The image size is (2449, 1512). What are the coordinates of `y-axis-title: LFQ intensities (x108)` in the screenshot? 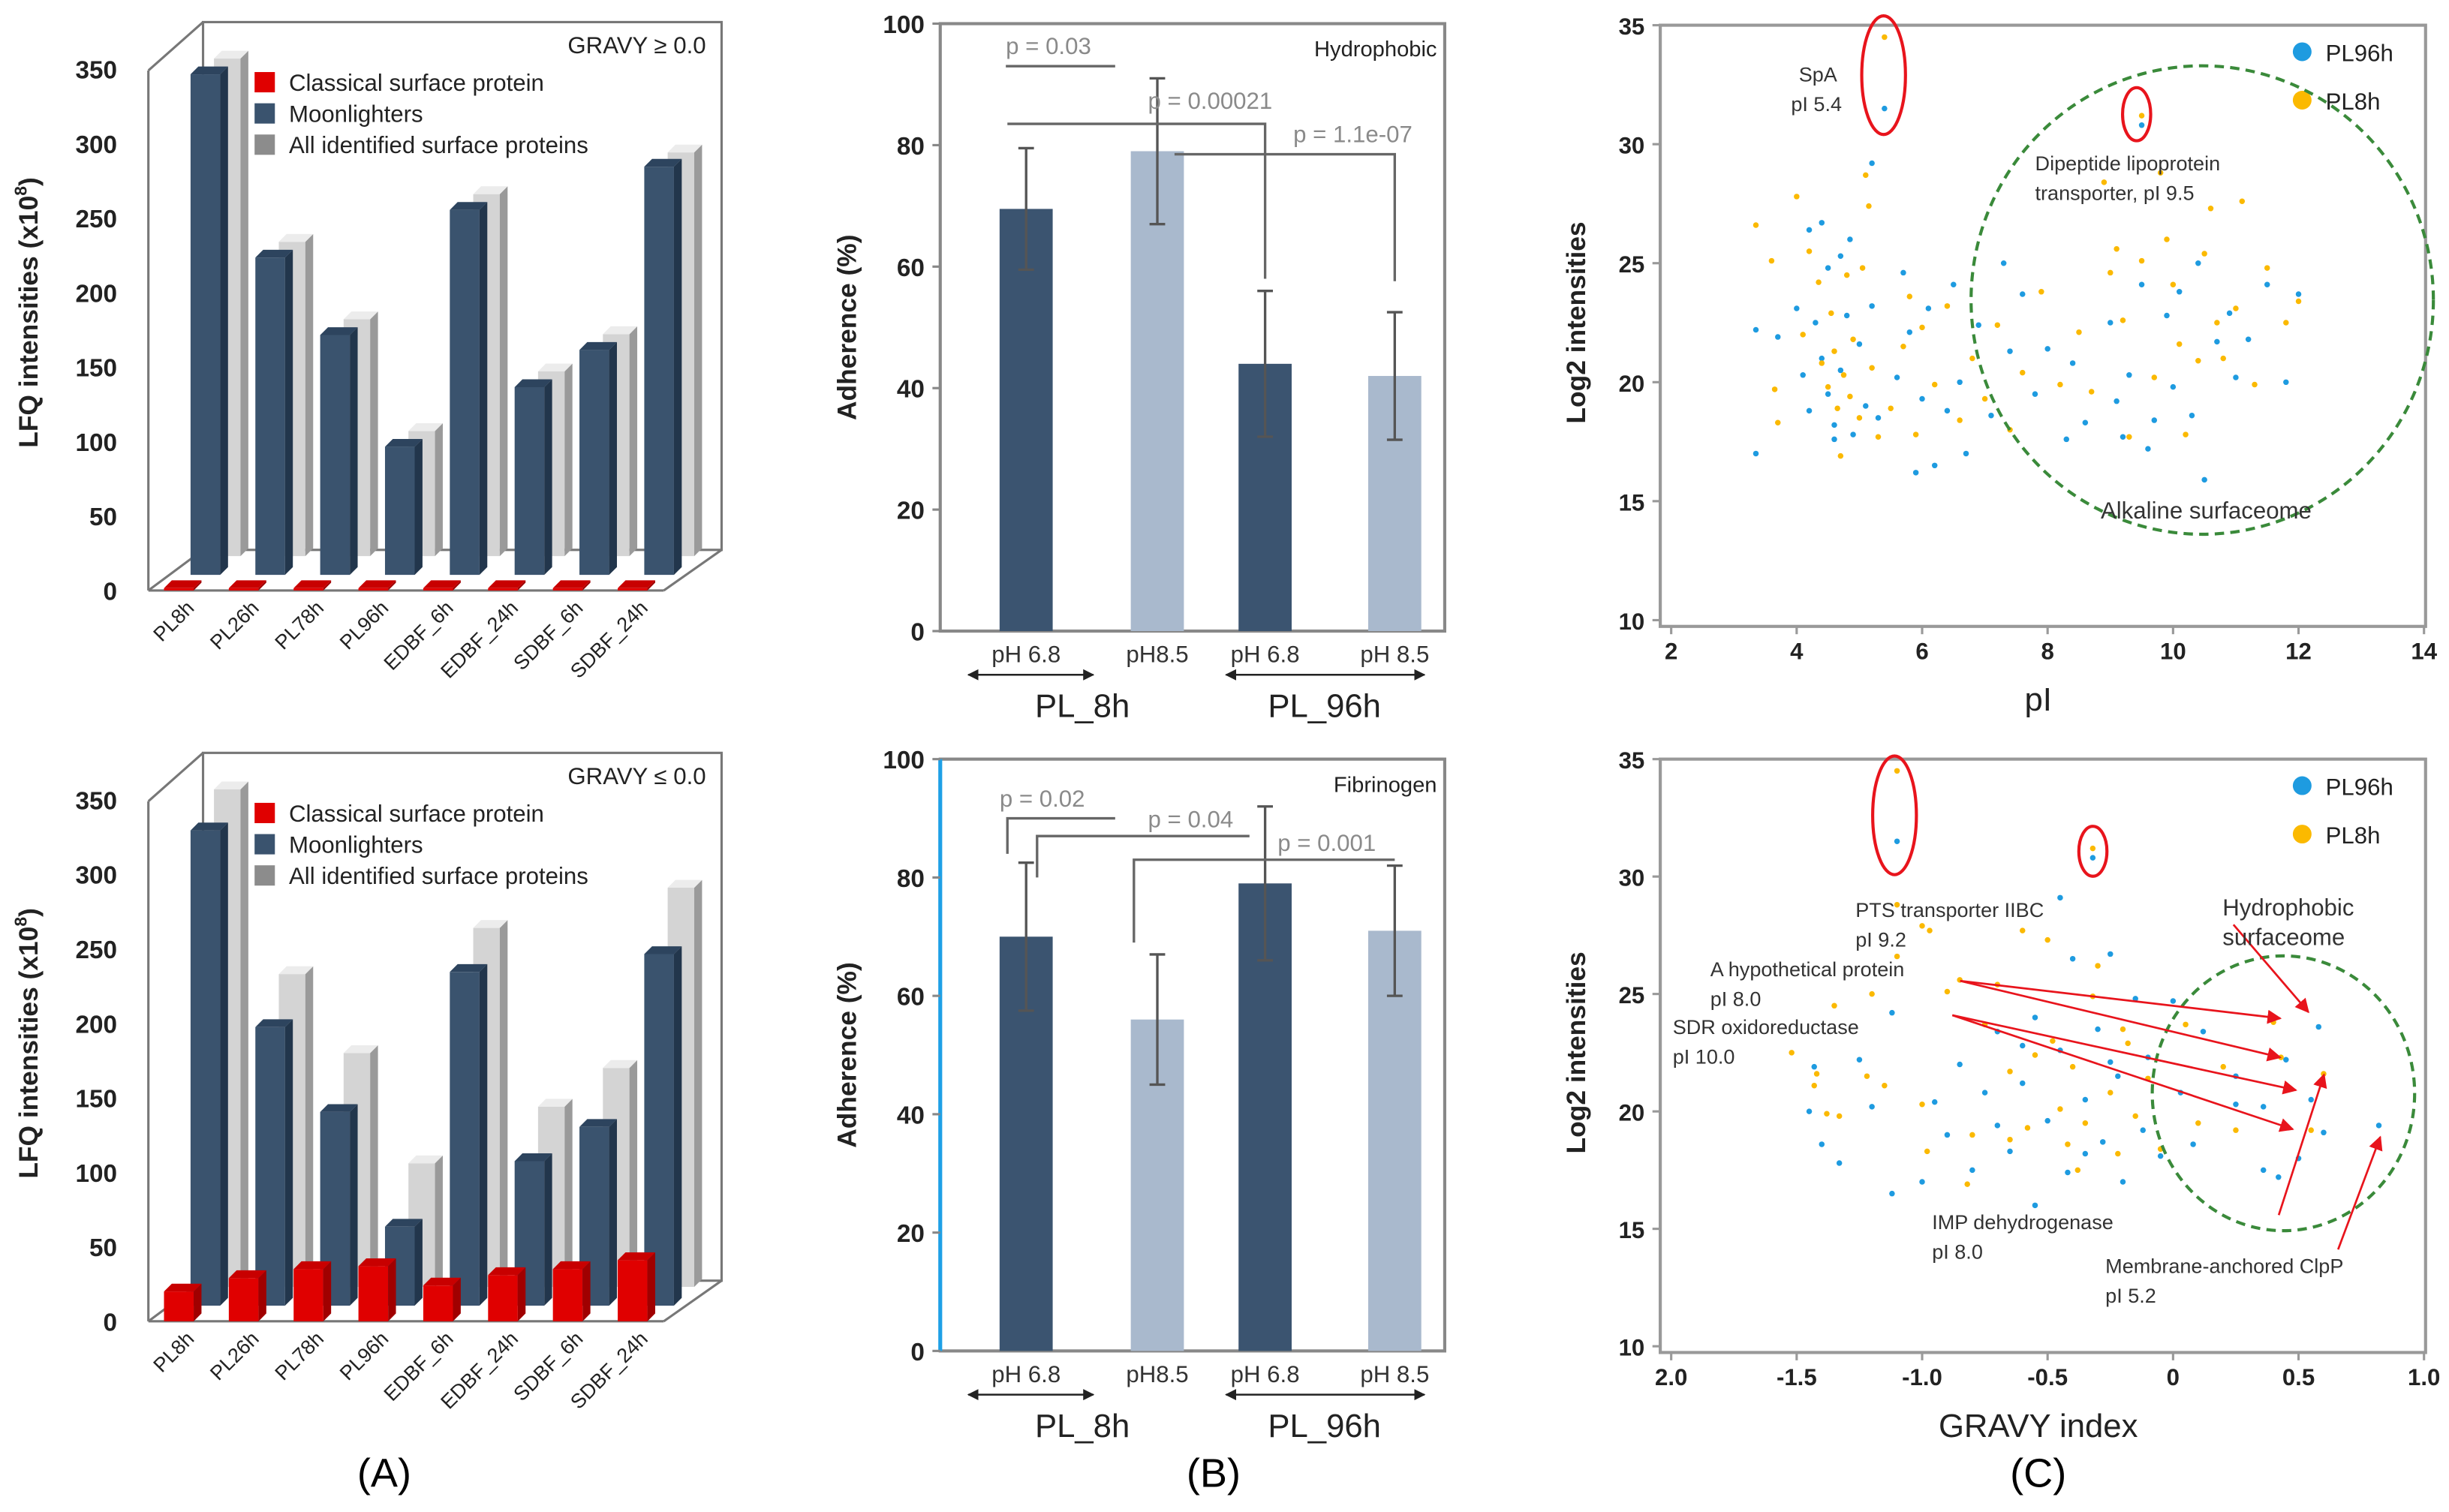 It's located at (27, 1043).